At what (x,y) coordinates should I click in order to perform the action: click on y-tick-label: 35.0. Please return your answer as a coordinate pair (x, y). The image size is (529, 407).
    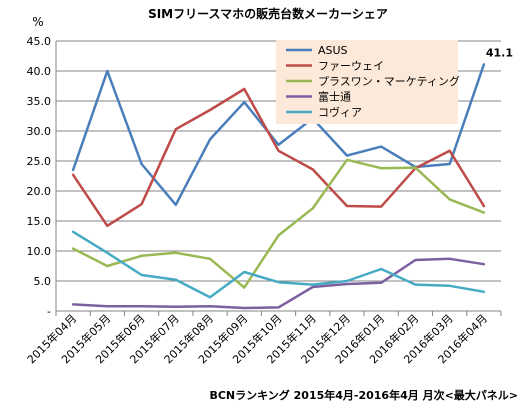
    Looking at the image, I should click on (39, 101).